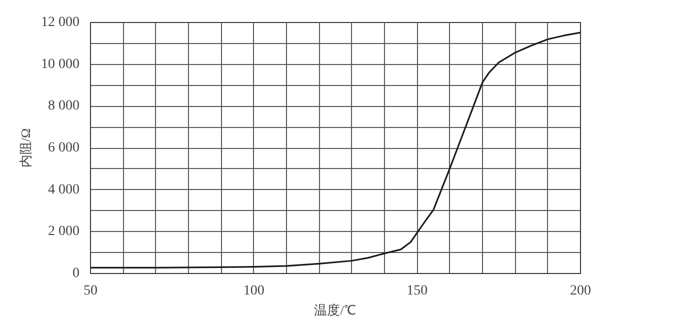  Describe the element at coordinates (64, 106) in the screenshot. I see `y-tick-label: 8 000` at that location.